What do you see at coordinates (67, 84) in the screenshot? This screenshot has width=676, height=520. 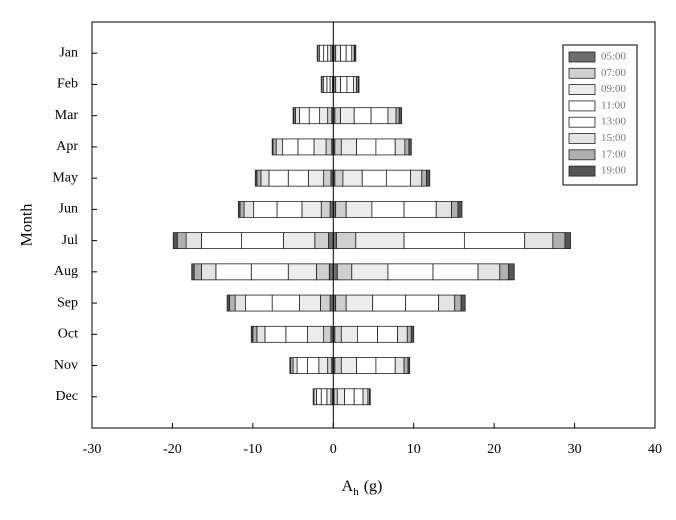 I see `y-tick-label: Feb` at bounding box center [67, 84].